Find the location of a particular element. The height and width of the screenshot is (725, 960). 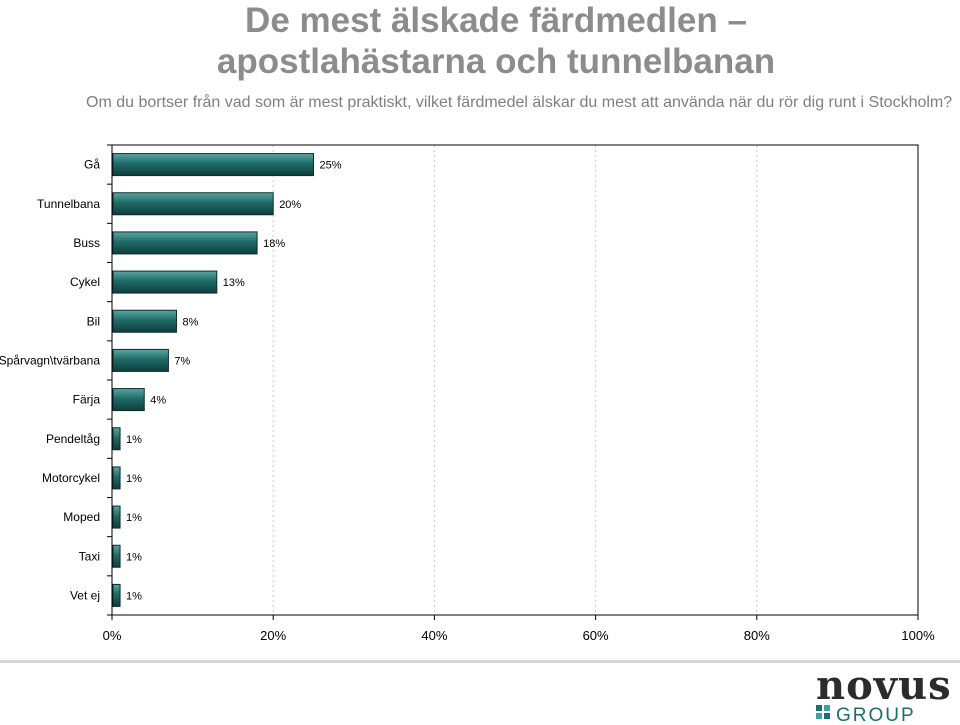

x-tick-label: 80% is located at coordinates (757, 635).